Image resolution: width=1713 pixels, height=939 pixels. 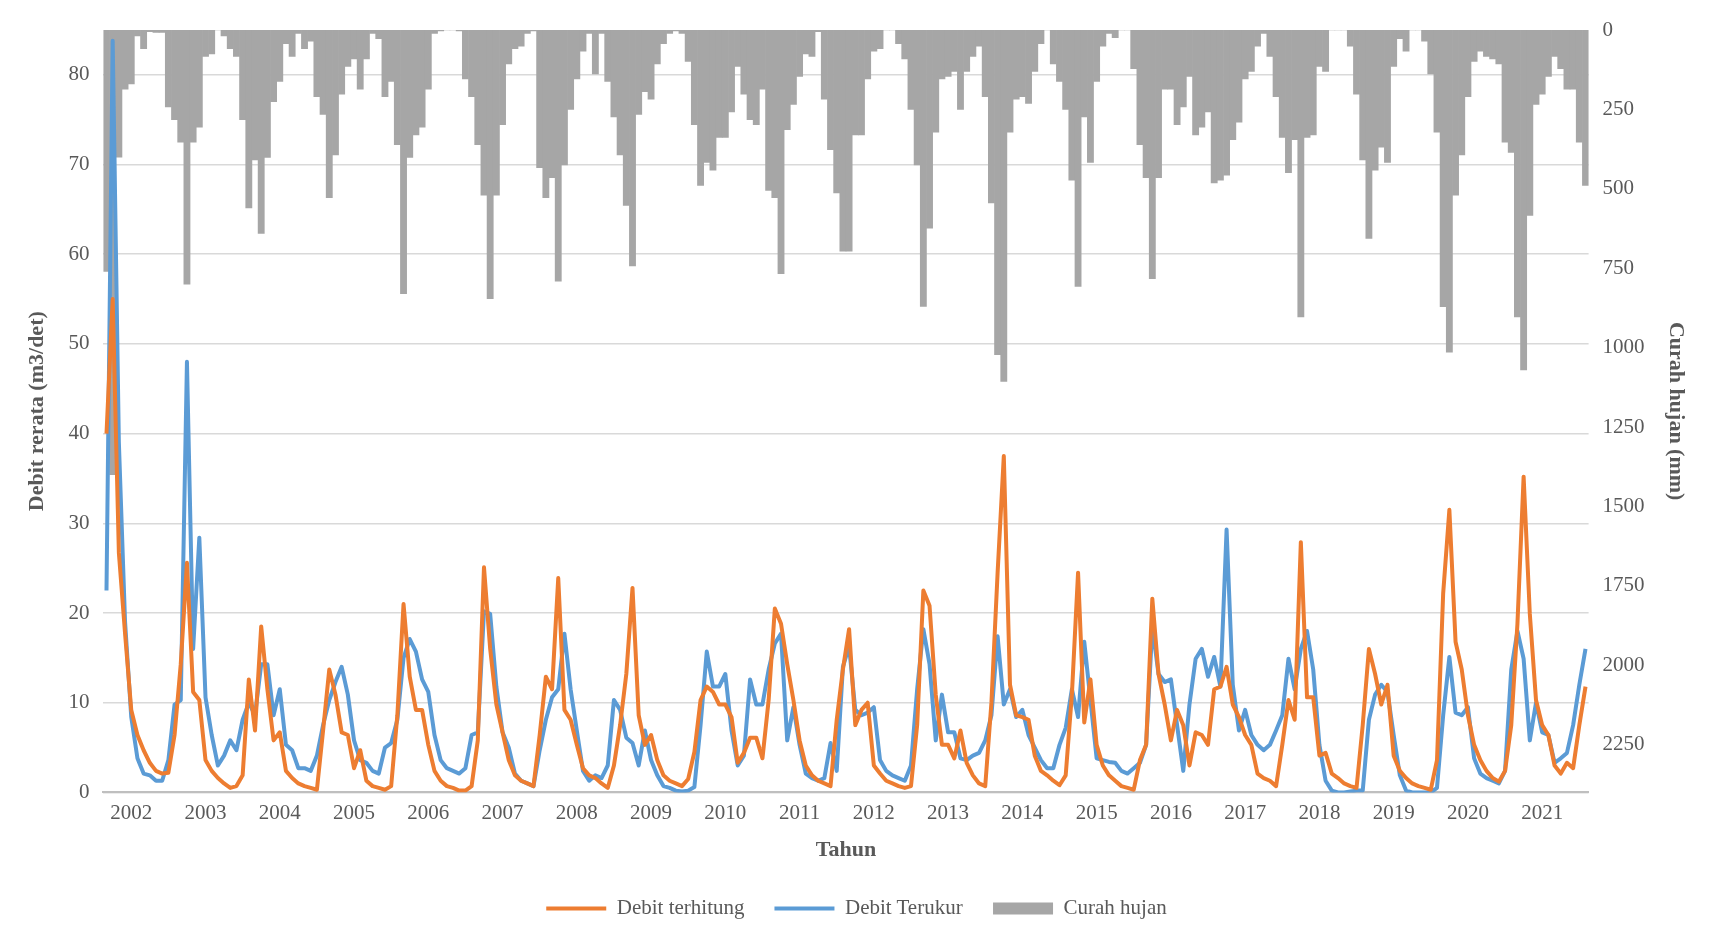 I want to click on y2-tick-label: 2250, so click(x=1623, y=743).